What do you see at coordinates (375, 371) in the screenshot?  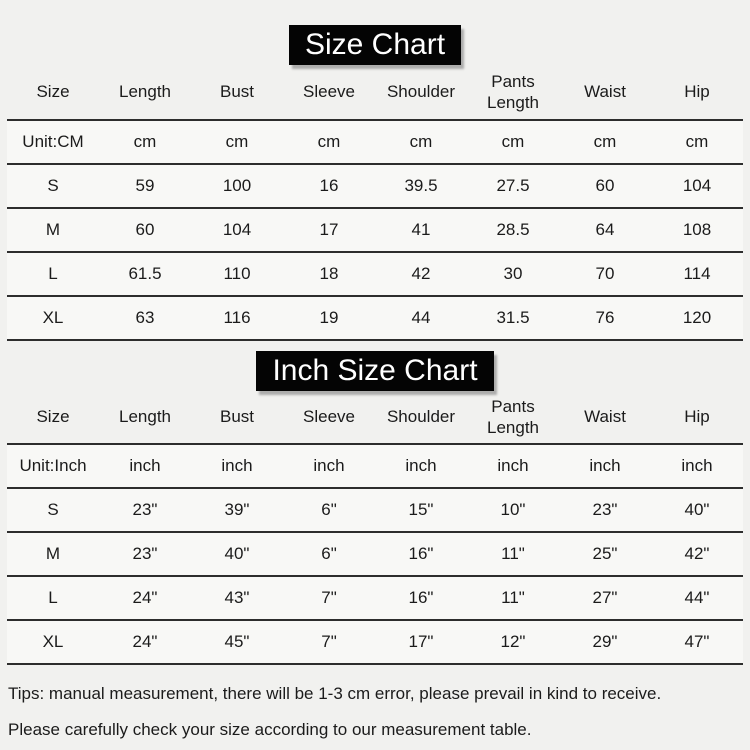 I see `inch-chart-title: Inch Size Chart` at bounding box center [375, 371].